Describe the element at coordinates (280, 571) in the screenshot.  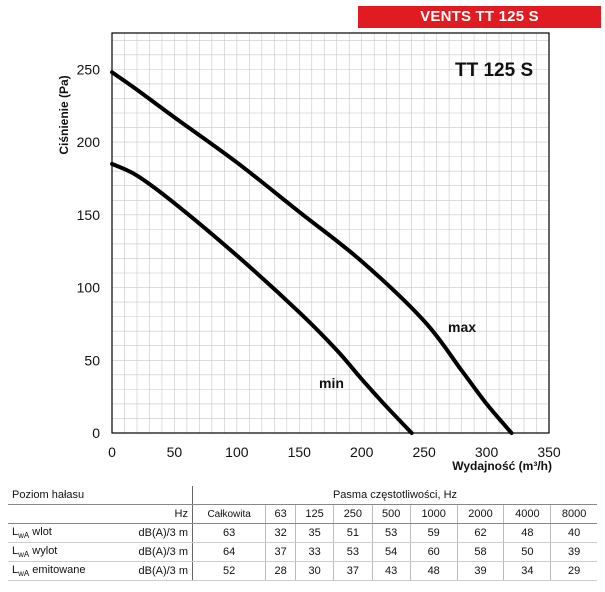
I see `table-cell: 28` at that location.